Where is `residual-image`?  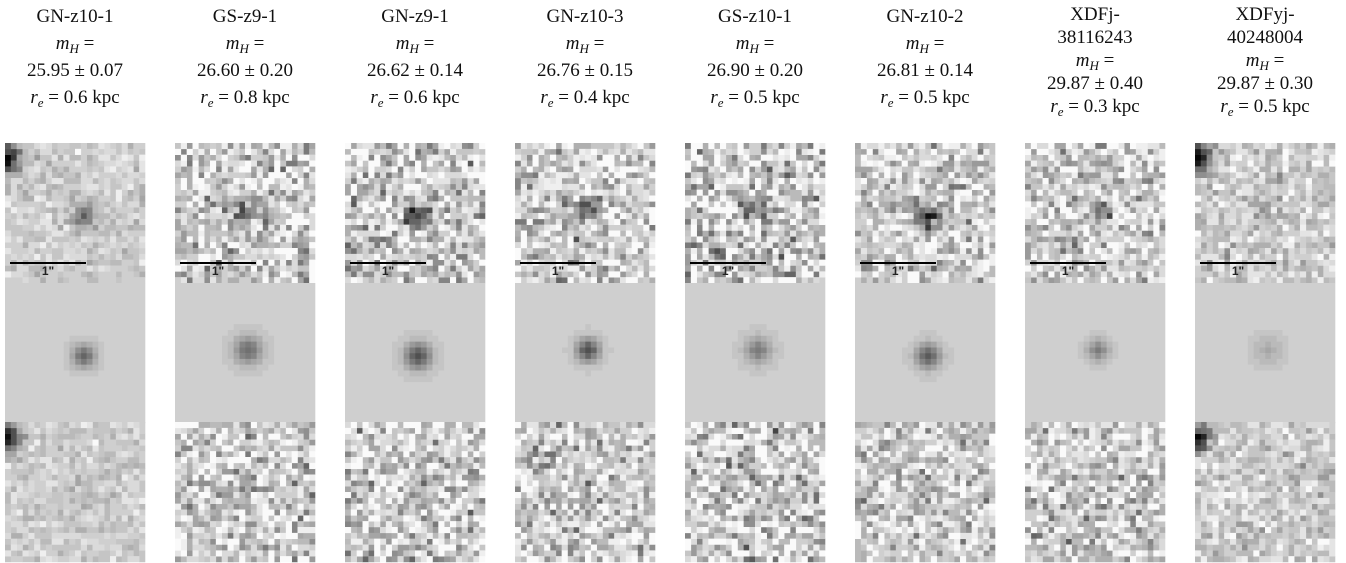 residual-image is located at coordinates (415, 492).